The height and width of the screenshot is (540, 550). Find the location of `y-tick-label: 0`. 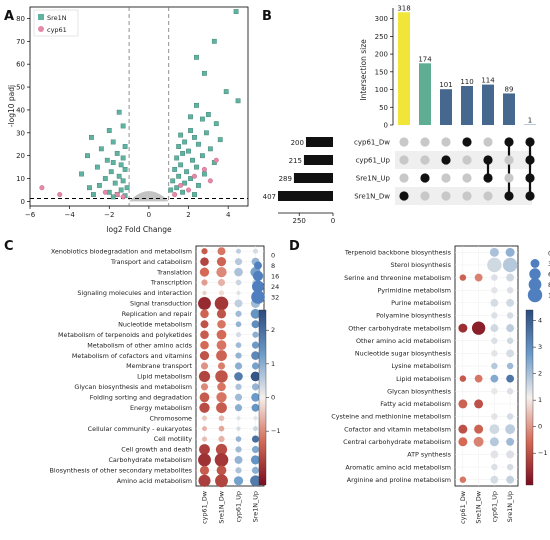

y-tick-label: 0 is located at coordinates (386, 126).